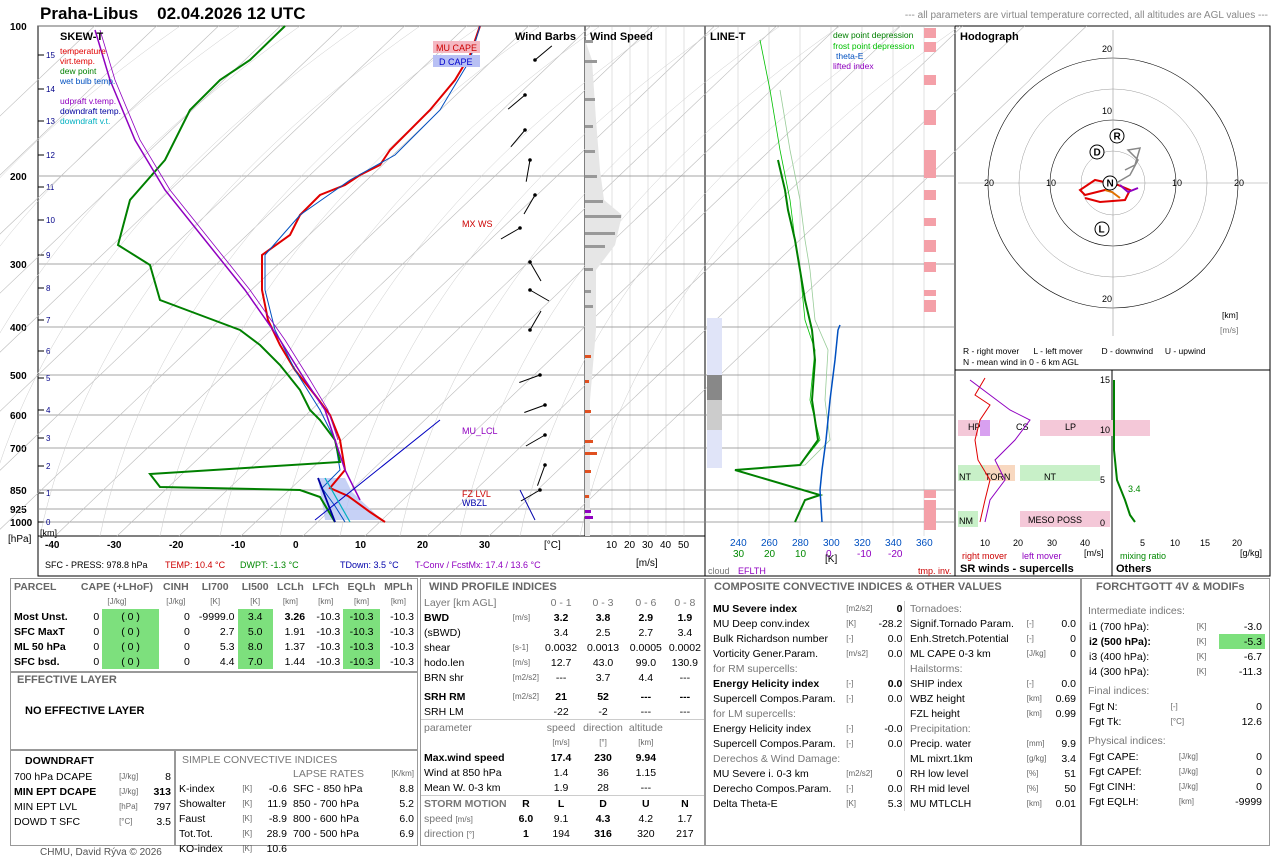 The height and width of the screenshot is (860, 1280). Describe the element at coordinates (993, 683) in the screenshot. I see `comp-row: SHIP index [-] 0.0` at that location.